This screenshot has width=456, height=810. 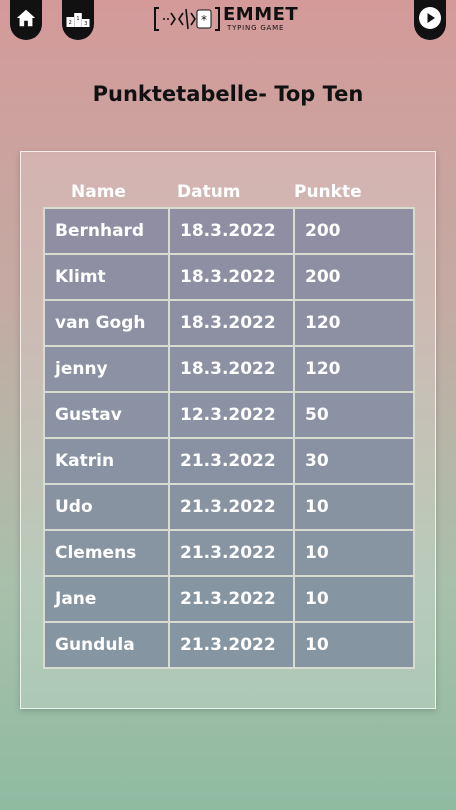 What do you see at coordinates (106, 461) in the screenshot?
I see `player-name-cell: Katrin` at bounding box center [106, 461].